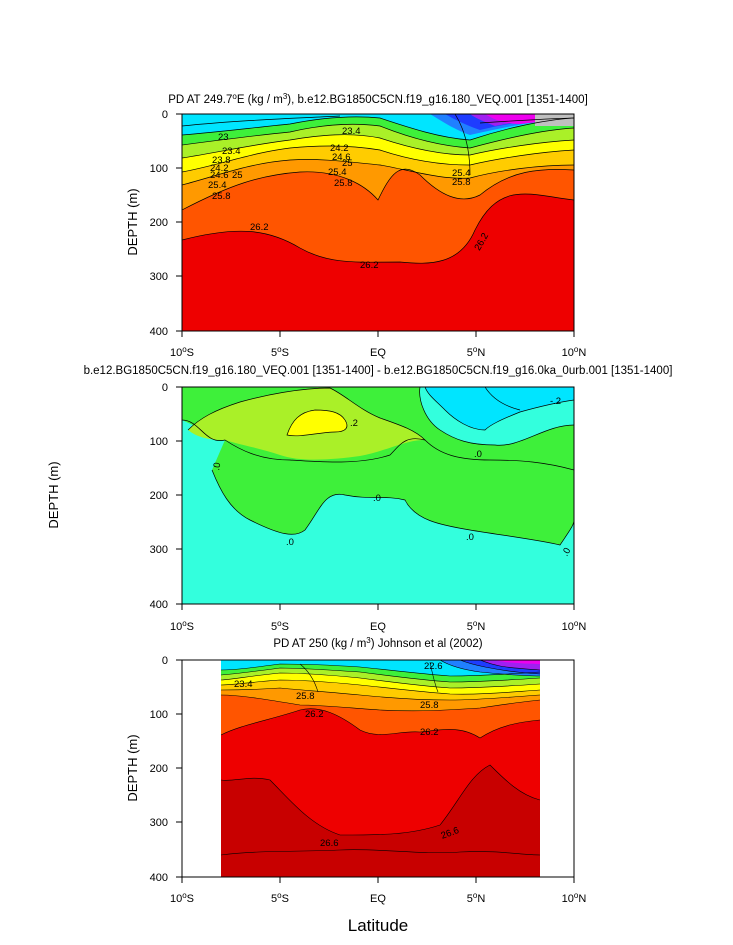 The width and height of the screenshot is (733, 945). I want to click on panel-3-title: PD AT 250 (kg / m3) Johnson et al (2002), so click(377, 643).